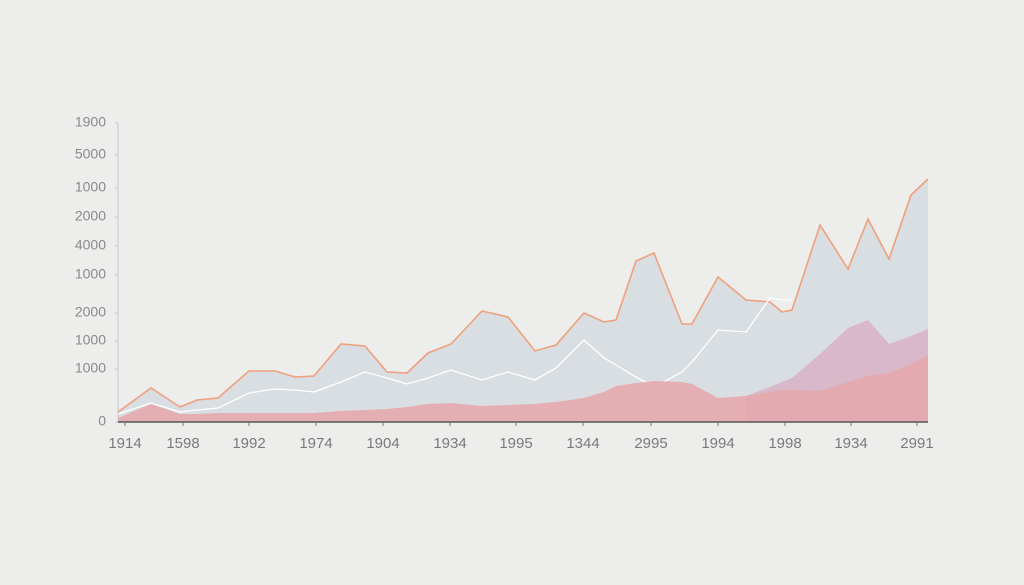 The width and height of the screenshot is (1024, 585). What do you see at coordinates (102, 421) in the screenshot?
I see `y-tick-label: 0` at bounding box center [102, 421].